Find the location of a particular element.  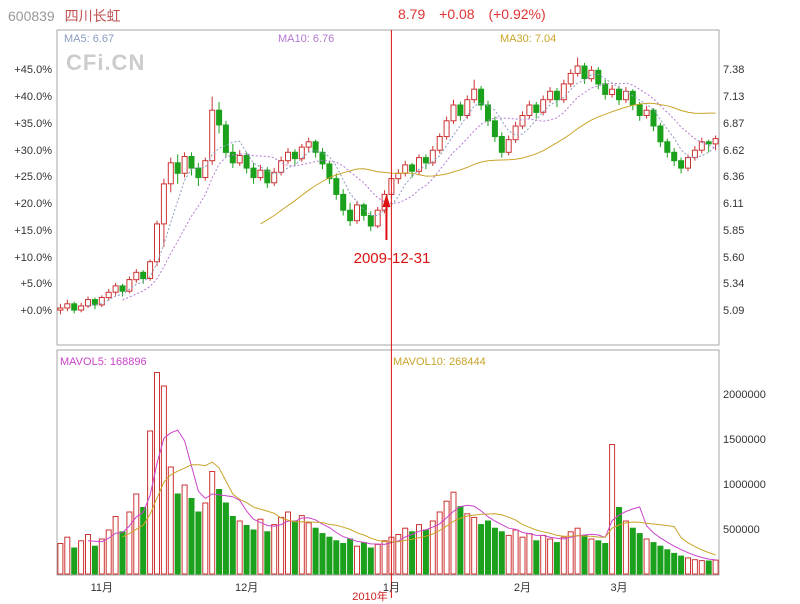

annotation-arrow-head is located at coordinates (386, 200).